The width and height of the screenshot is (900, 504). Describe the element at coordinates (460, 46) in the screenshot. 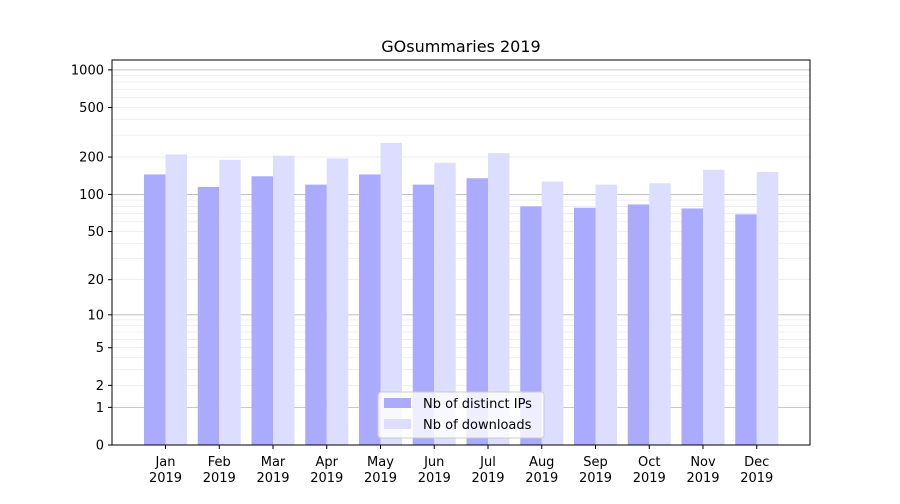

I see `chart-title: GOsummaries 2019` at that location.